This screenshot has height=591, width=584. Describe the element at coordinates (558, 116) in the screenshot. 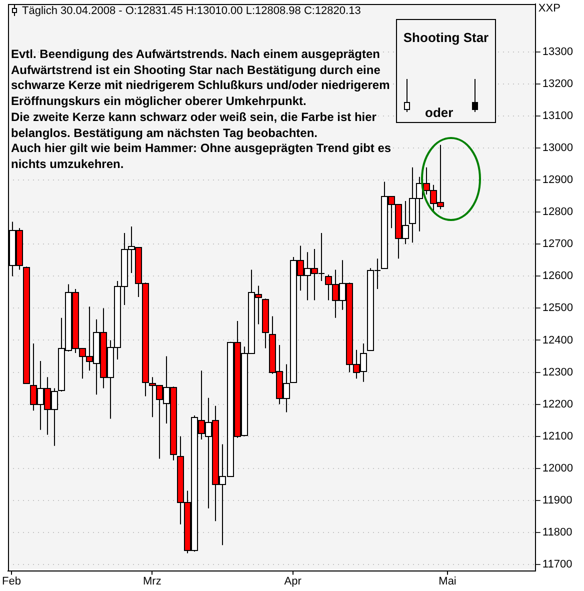

I see `y-tick-label: 13100` at that location.